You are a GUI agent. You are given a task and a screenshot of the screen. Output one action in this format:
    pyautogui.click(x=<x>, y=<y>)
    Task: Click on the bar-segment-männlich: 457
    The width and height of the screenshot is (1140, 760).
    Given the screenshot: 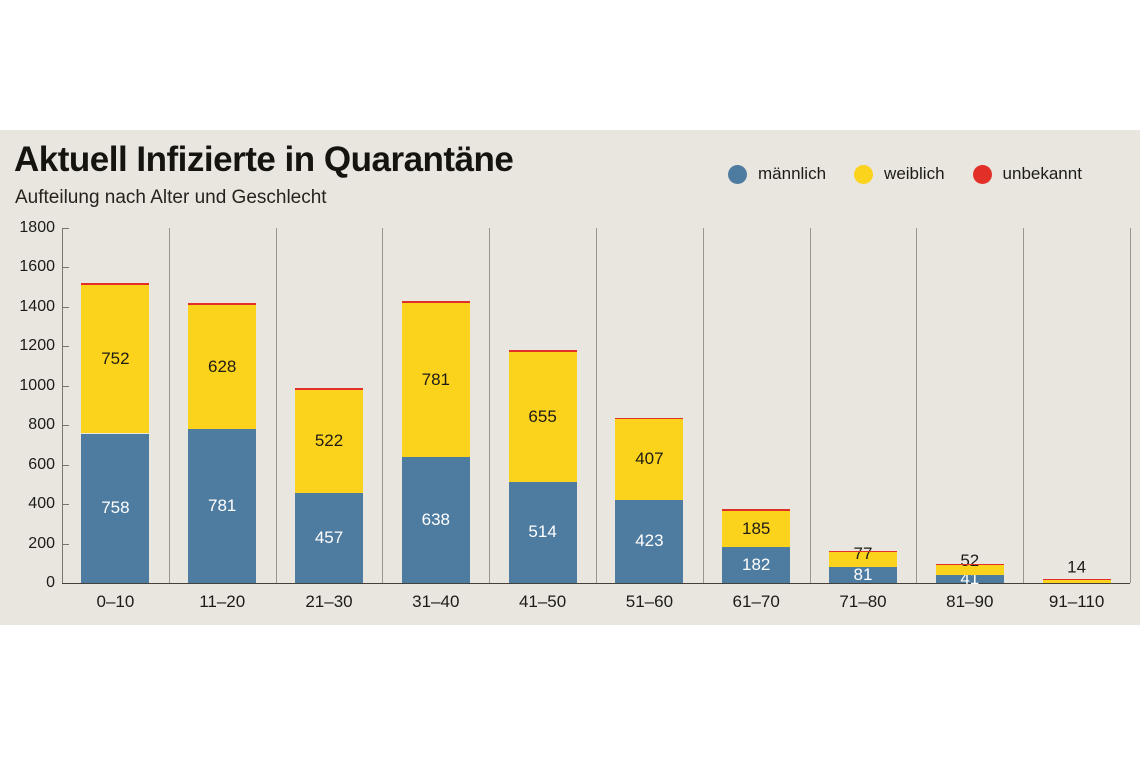 What is the action you would take?
    pyautogui.click(x=329, y=537)
    